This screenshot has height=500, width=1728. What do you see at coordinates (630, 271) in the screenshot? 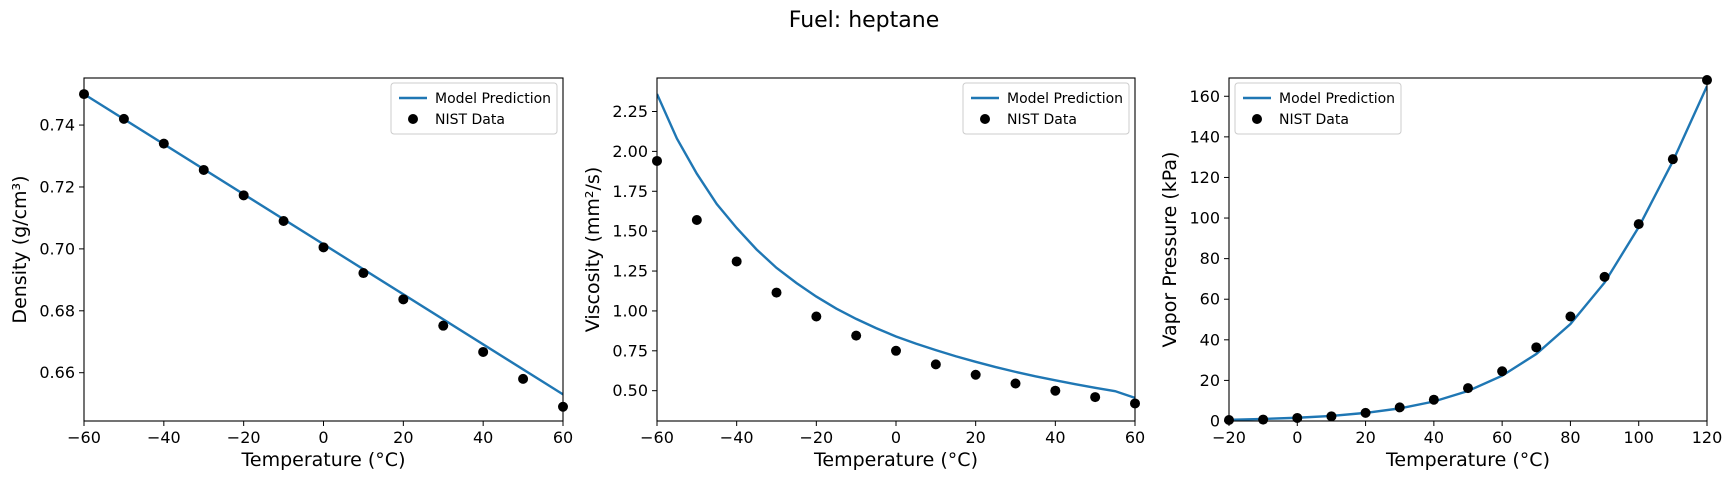
I see `y-tick-label: 1.25` at bounding box center [630, 271].